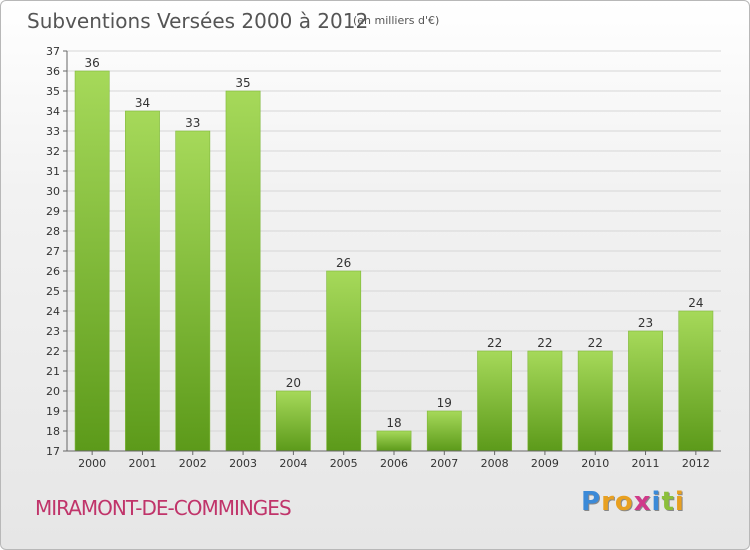 The width and height of the screenshot is (750, 550). Describe the element at coordinates (53, 211) in the screenshot. I see `y-tick-label: 29` at that location.